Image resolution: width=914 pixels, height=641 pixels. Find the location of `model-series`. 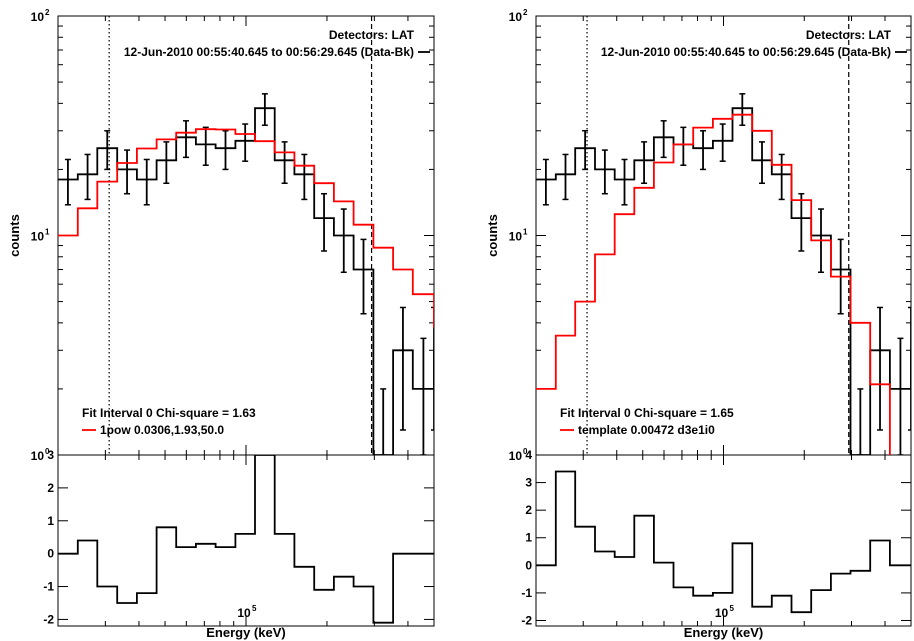

model-series is located at coordinates (246, 228).